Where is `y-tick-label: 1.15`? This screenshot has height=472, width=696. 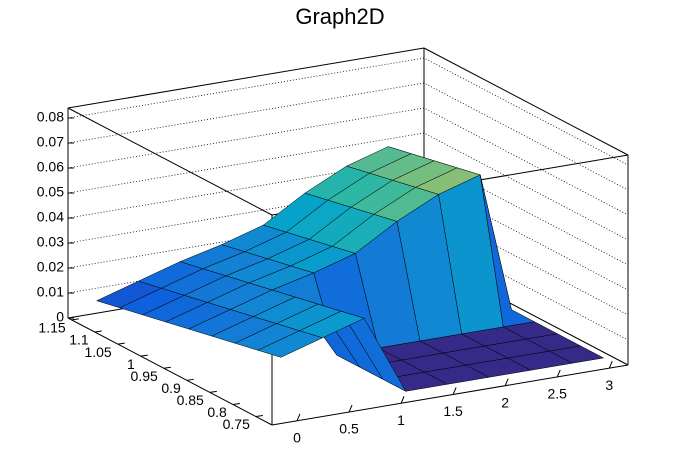 y-tick-label: 1.15 is located at coordinates (51, 328).